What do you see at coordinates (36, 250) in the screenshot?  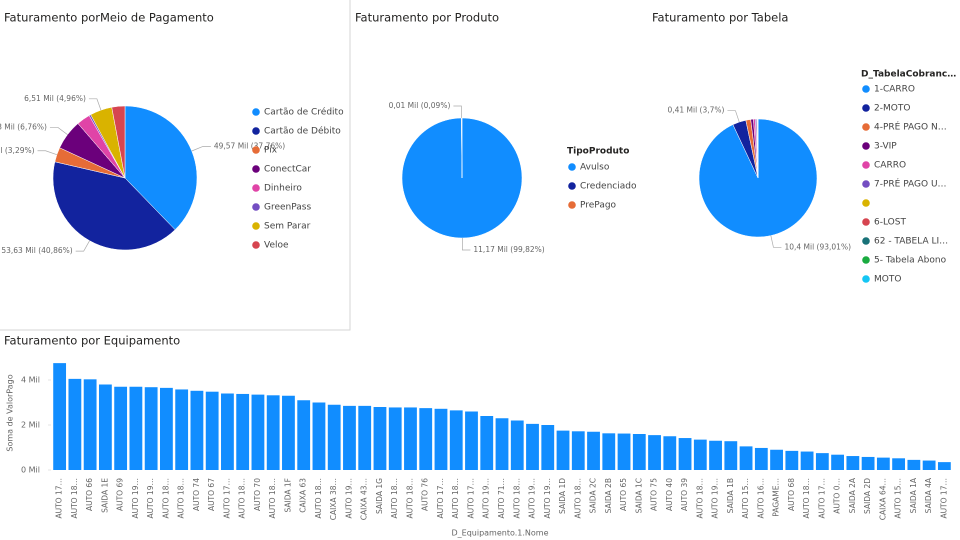 I see `data-label: 53,63 Mil (40,86%)` at bounding box center [36, 250].